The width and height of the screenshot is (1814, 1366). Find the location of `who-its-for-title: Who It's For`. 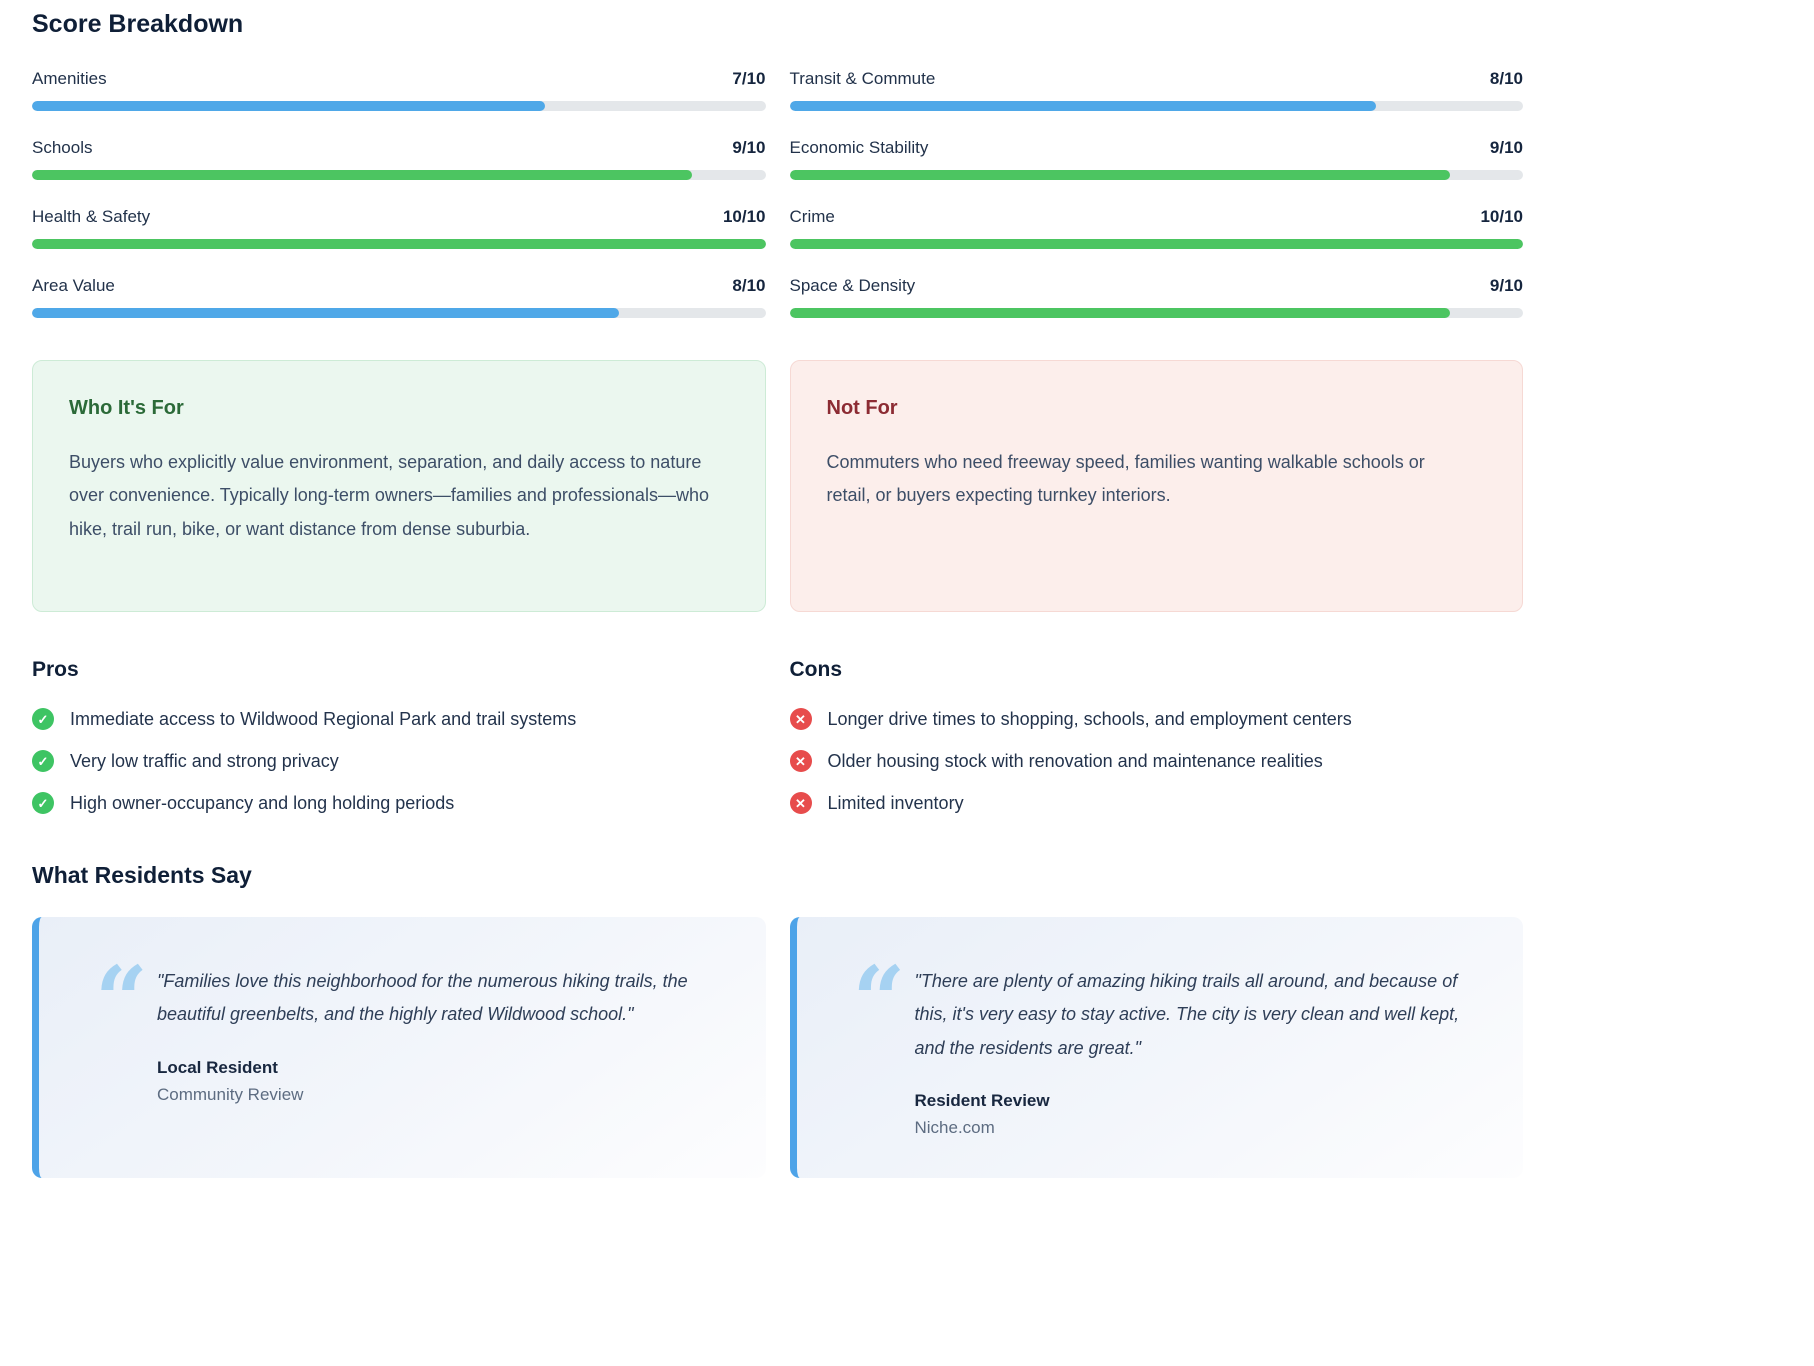

who-its-for-title: Who It's For is located at coordinates (126, 408).